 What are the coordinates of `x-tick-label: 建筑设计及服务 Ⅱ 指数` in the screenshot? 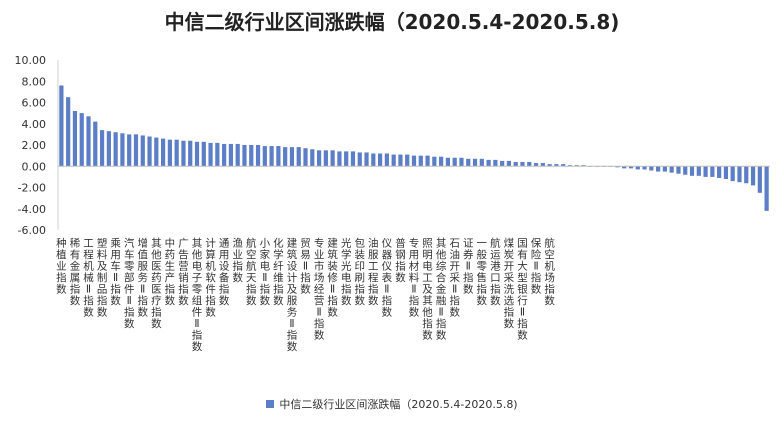 It's located at (292, 295).